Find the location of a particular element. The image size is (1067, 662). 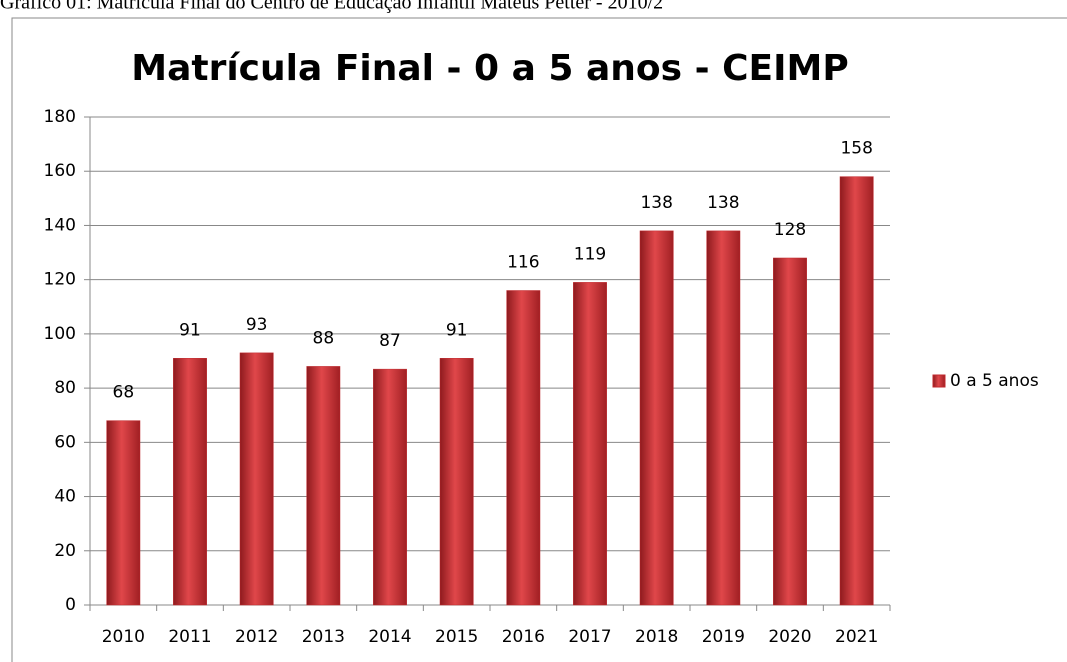

y-tick-label: 140 is located at coordinates (60, 225).